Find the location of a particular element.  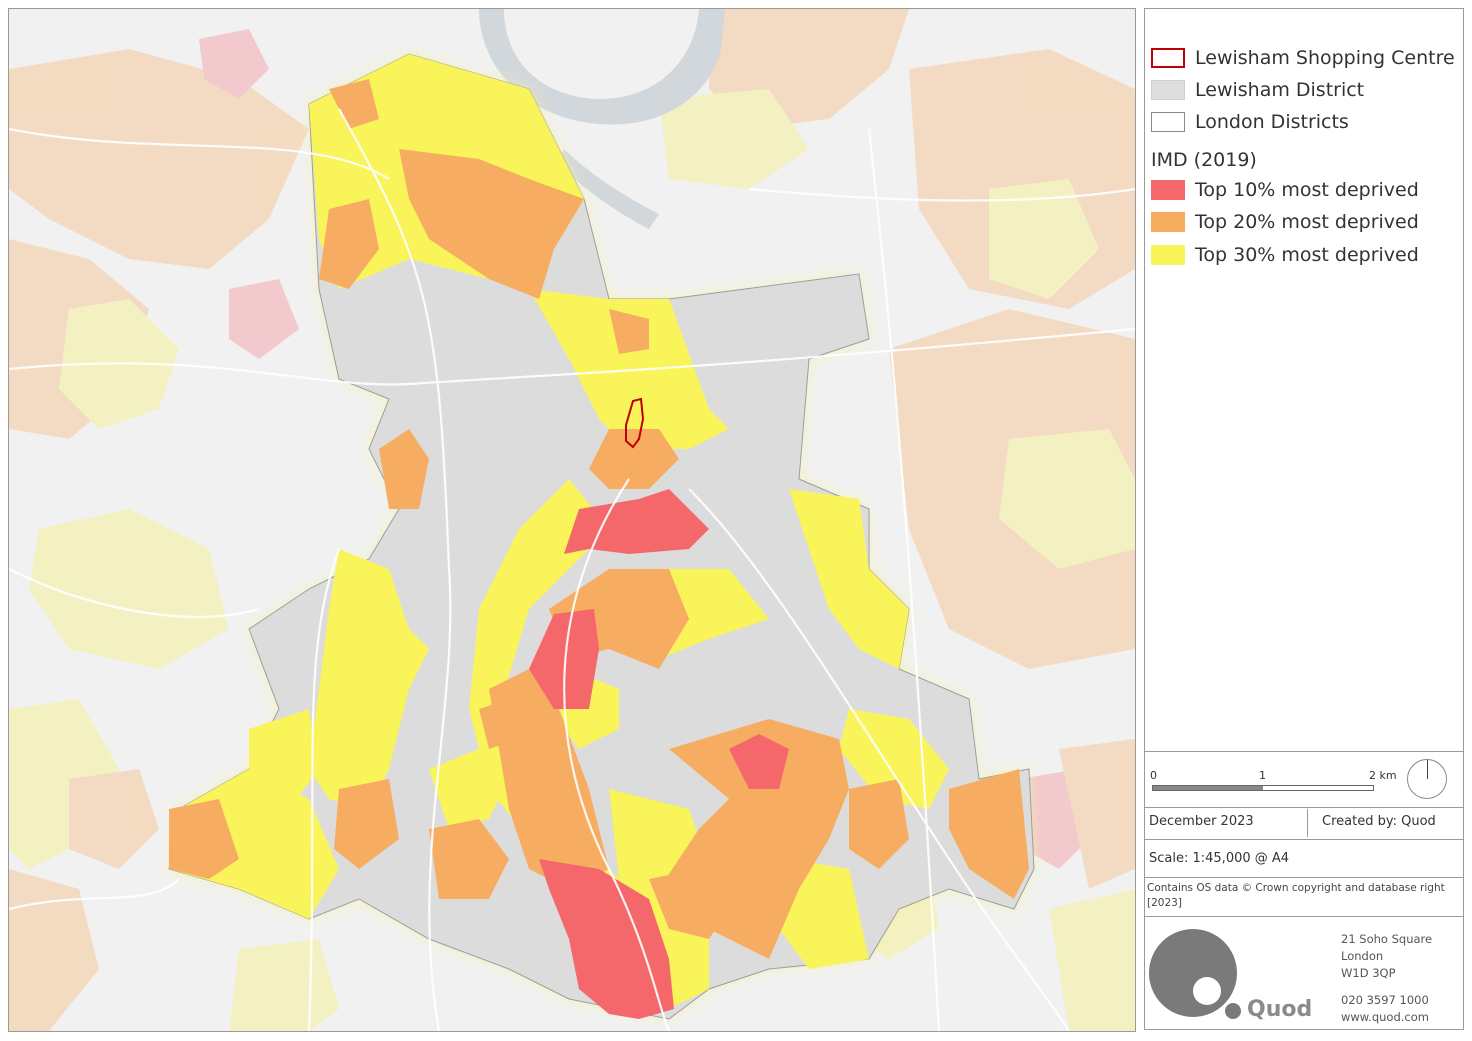

created-by: Created by: Quod is located at coordinates (1379, 821).